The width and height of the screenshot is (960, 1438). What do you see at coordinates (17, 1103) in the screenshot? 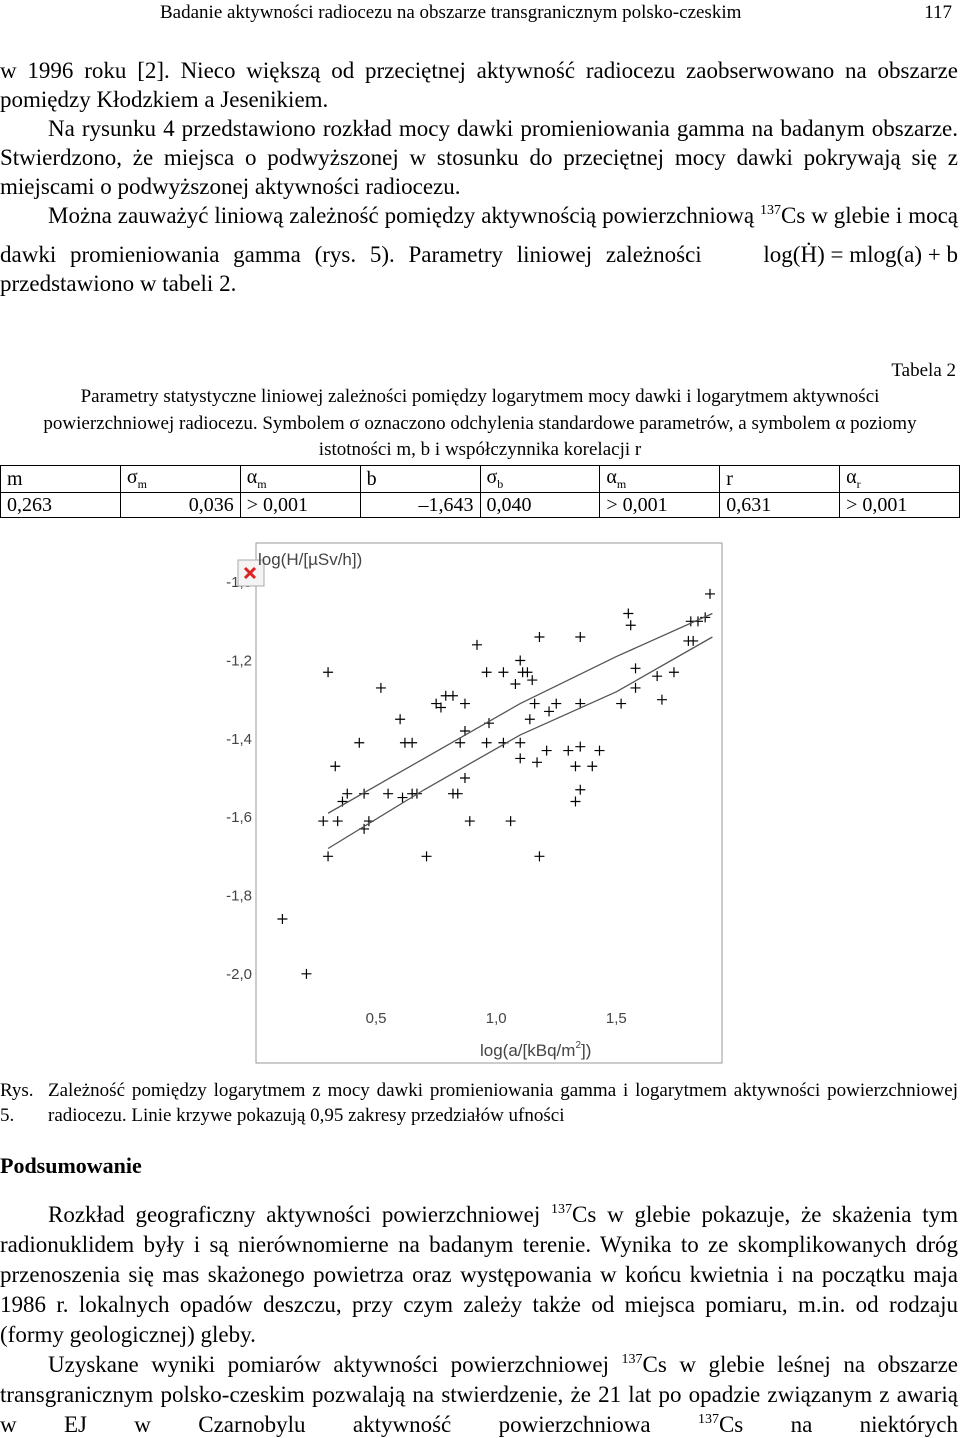
I see `figure-label: Rys. 5.` at bounding box center [17, 1103].